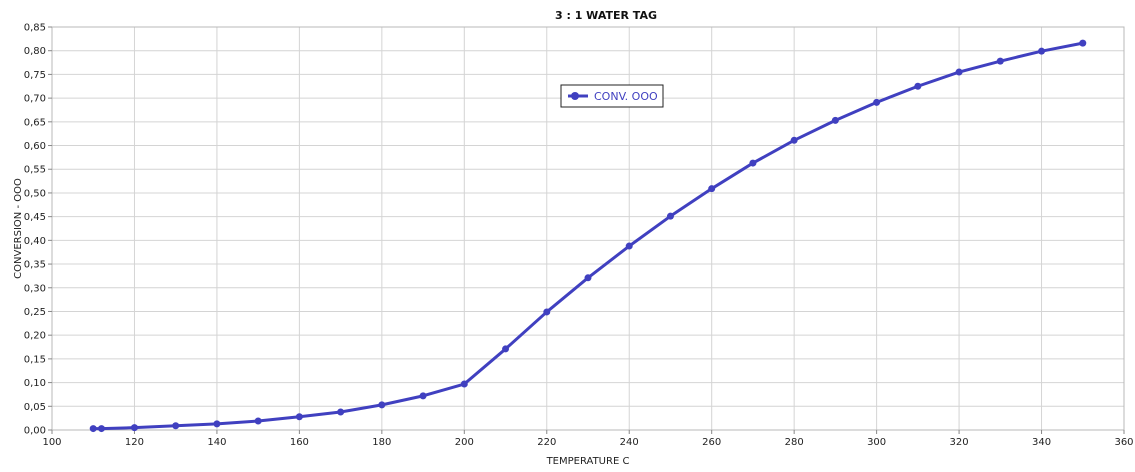 Image resolution: width=1135 pixels, height=472 pixels. What do you see at coordinates (1041, 442) in the screenshot?
I see `x-tick-label: 340` at bounding box center [1041, 442].